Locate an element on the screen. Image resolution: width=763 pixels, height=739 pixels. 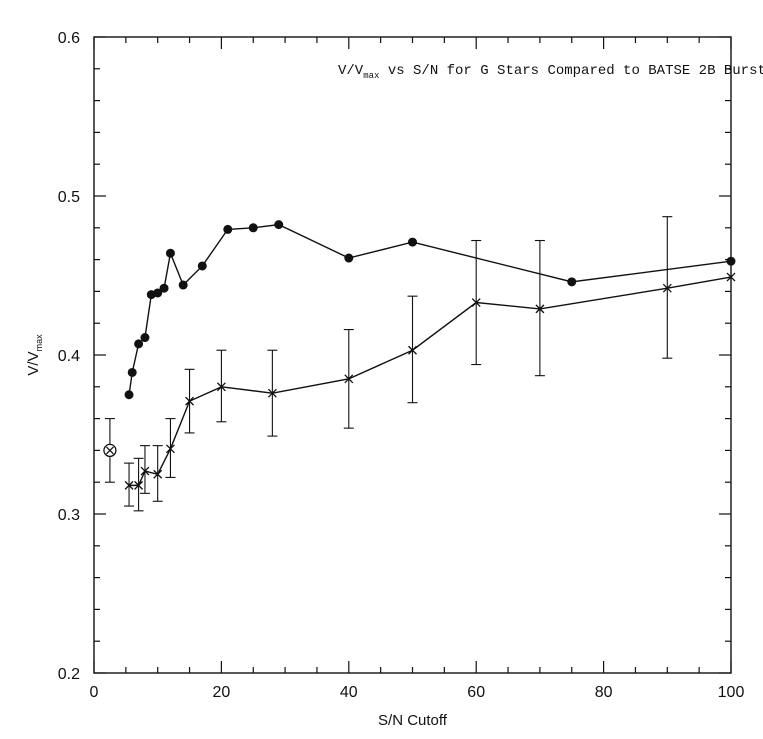
y-tick-labels: 0.2 0.3 0.4 0.5 0.6 is located at coordinates (69, 356).